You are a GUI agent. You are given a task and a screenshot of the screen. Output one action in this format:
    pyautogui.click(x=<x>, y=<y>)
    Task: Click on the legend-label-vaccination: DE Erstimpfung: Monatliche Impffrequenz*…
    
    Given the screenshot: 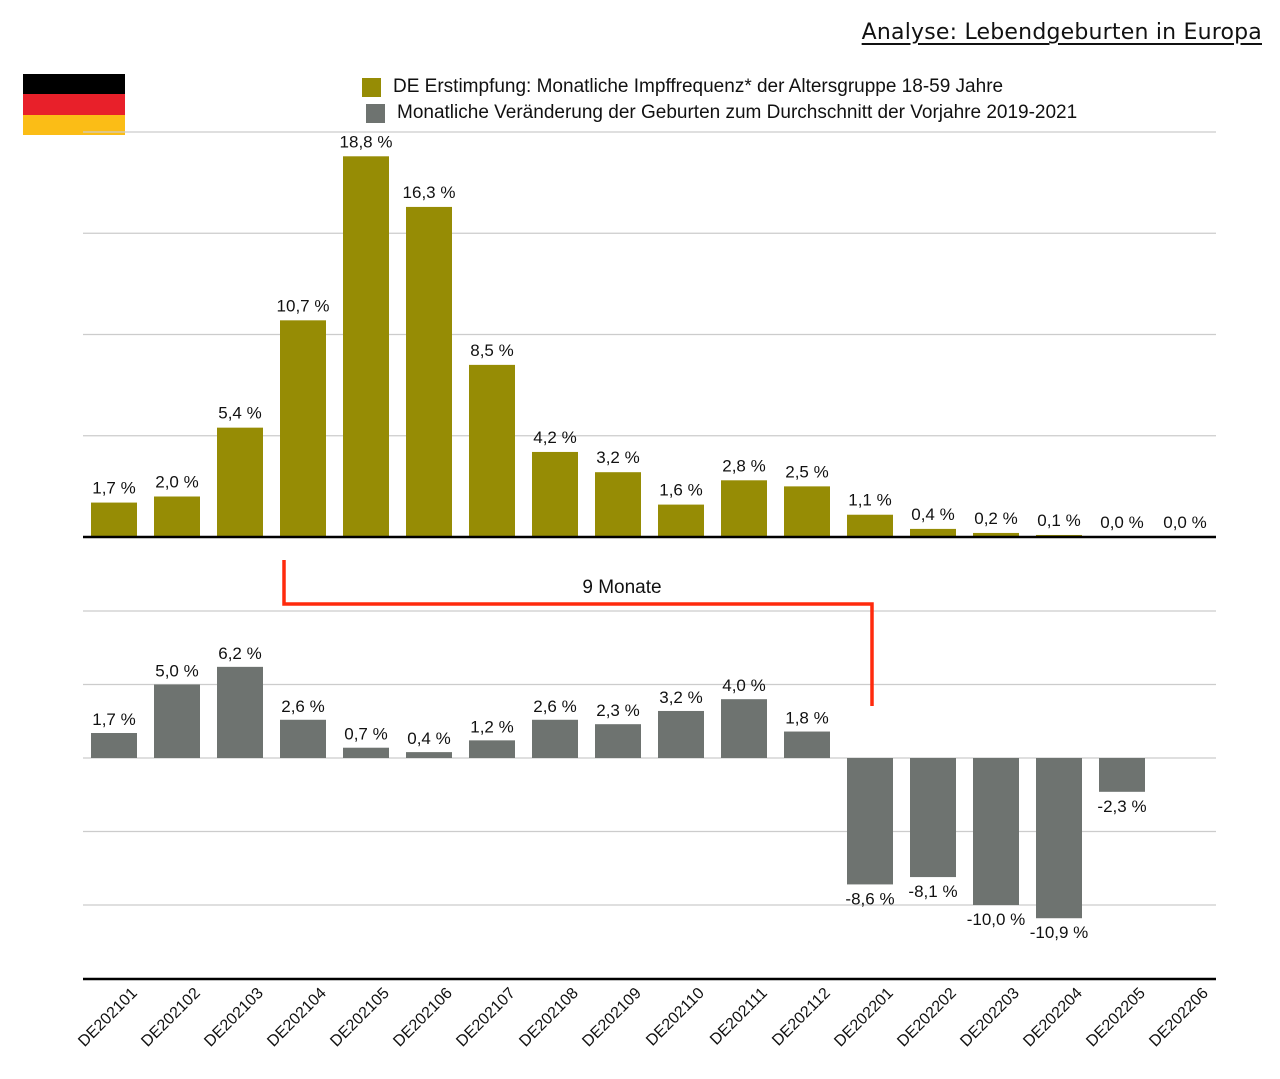 What is the action you would take?
    pyautogui.click(x=698, y=86)
    